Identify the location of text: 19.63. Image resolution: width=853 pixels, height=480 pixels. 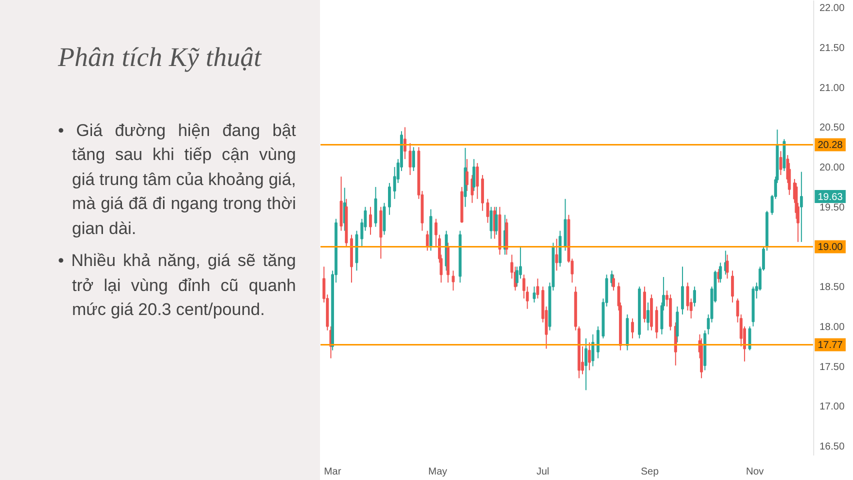
(831, 198).